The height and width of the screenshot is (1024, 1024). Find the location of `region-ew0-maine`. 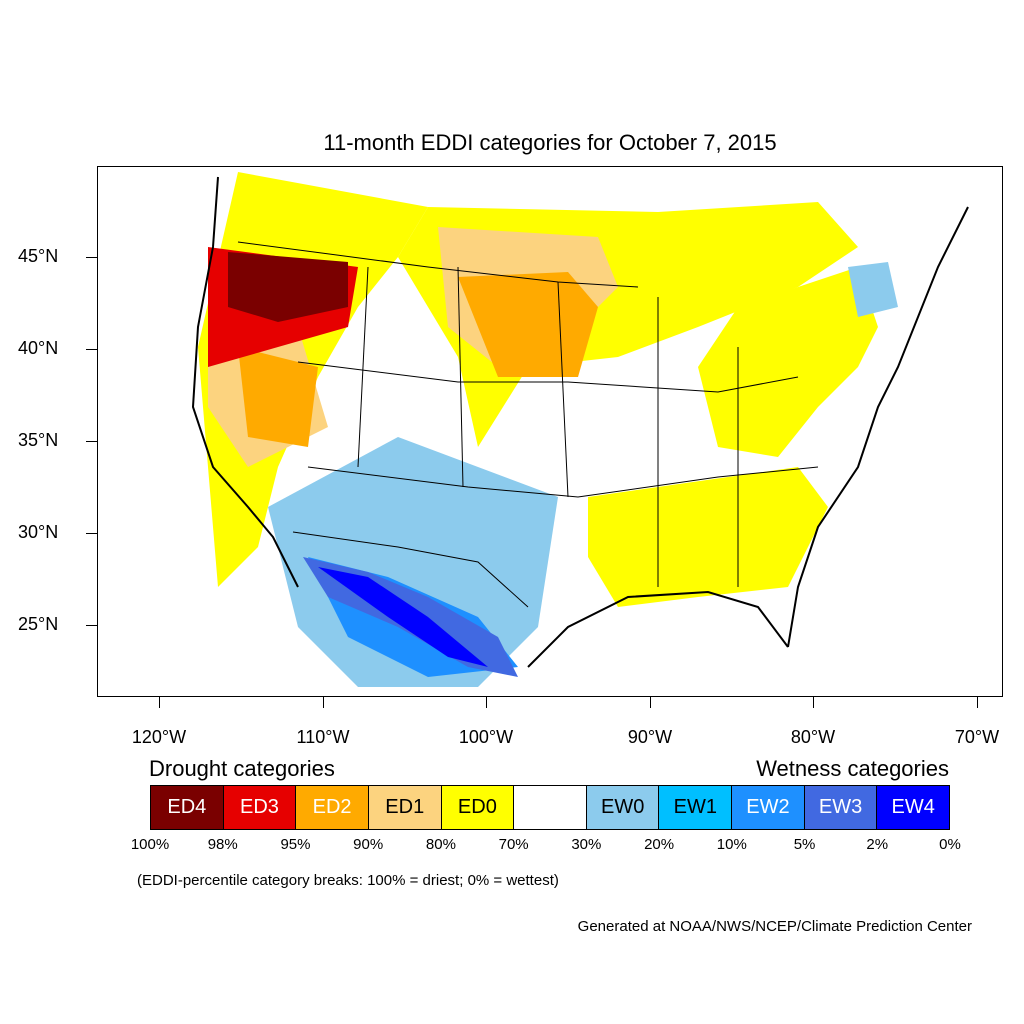

region-ew0-maine is located at coordinates (873, 289).